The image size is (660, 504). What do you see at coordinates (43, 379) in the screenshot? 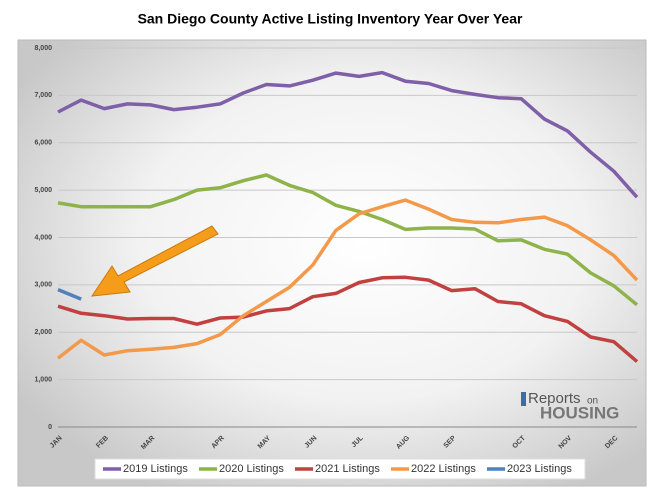
I see `y-tick-label: 1,000` at bounding box center [43, 379].